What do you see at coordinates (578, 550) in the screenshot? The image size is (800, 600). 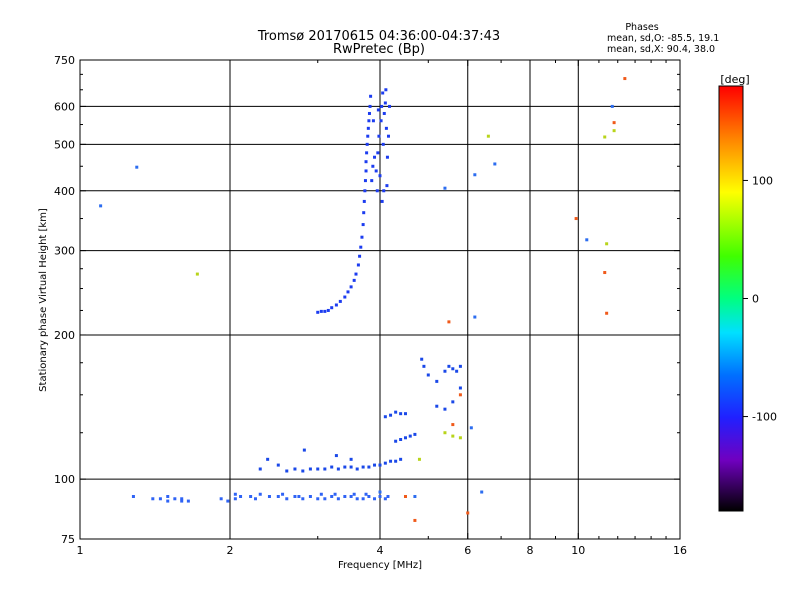 I see `x-tick-label: 10` at bounding box center [578, 550].